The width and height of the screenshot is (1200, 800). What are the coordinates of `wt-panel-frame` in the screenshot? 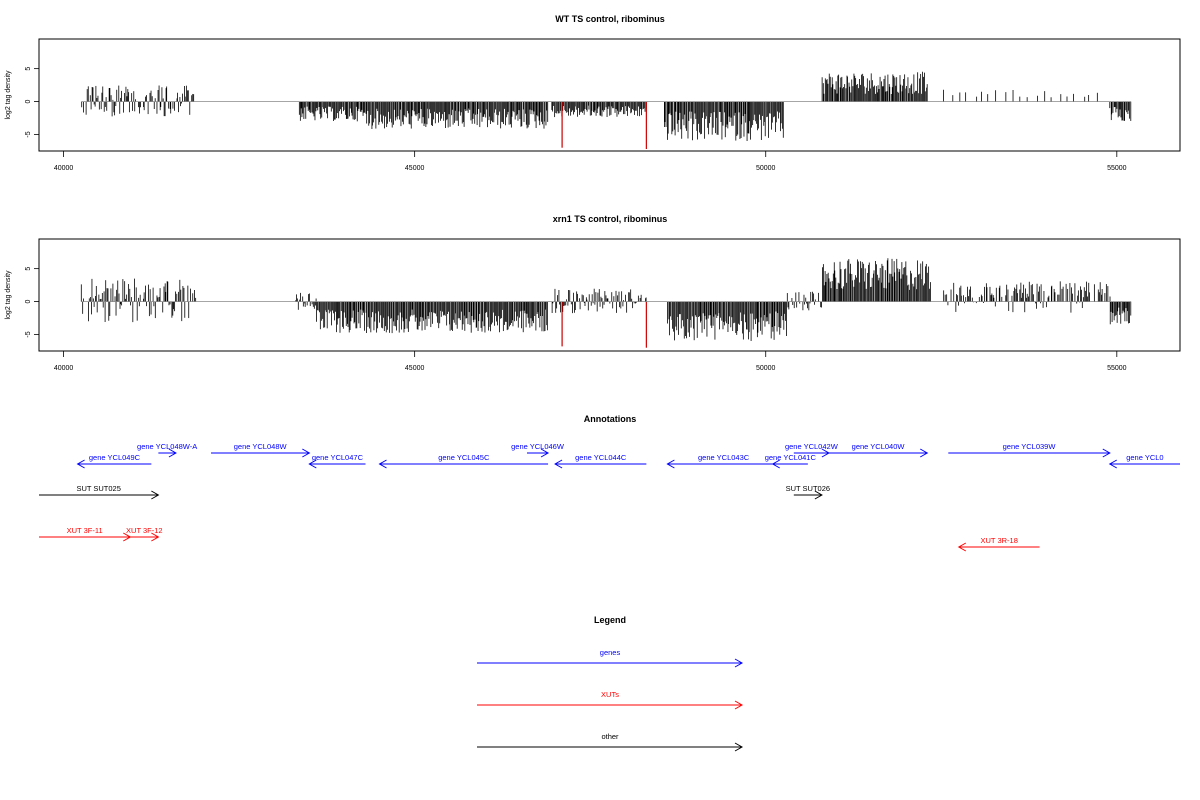 It's located at (609, 95).